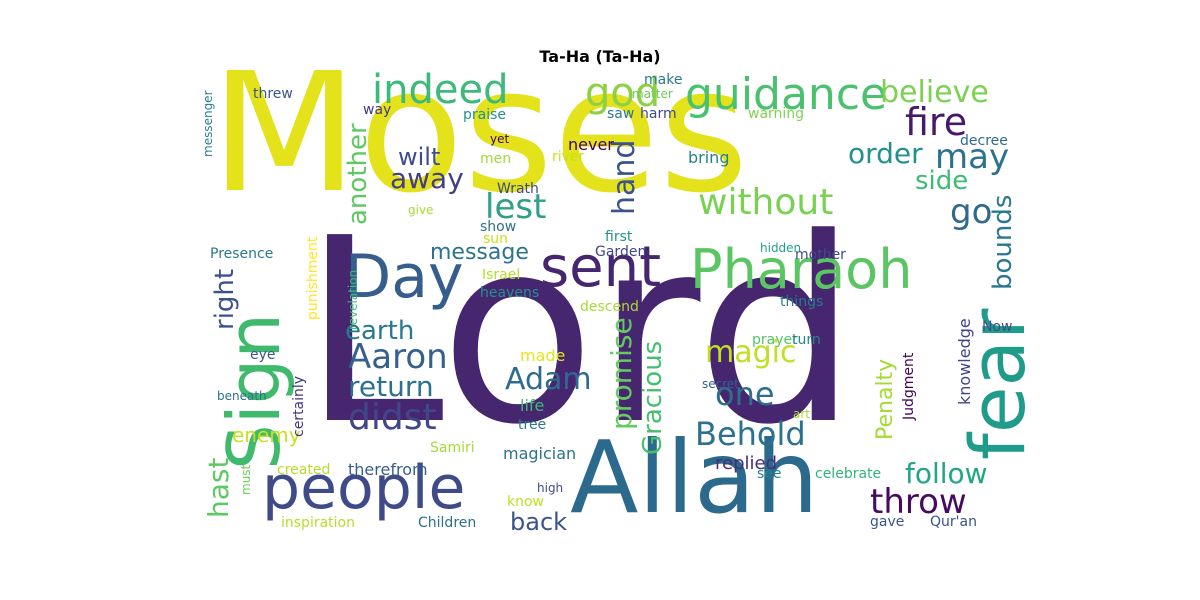 Image resolution: width=1200 pixels, height=600 pixels. I want to click on word-matter: matter, so click(652, 94).